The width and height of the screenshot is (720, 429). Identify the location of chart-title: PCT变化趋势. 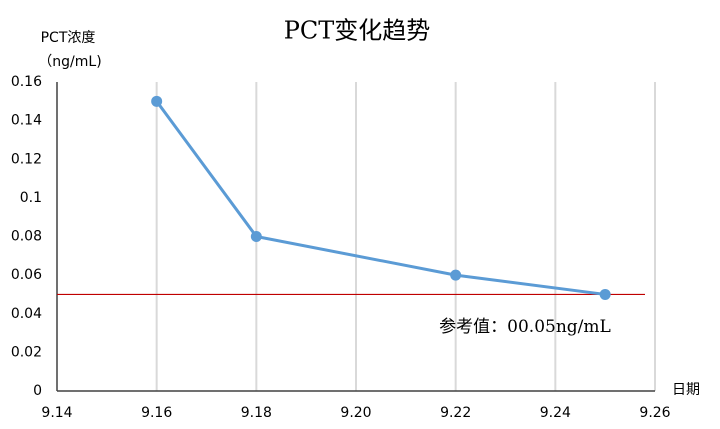
(357, 31).